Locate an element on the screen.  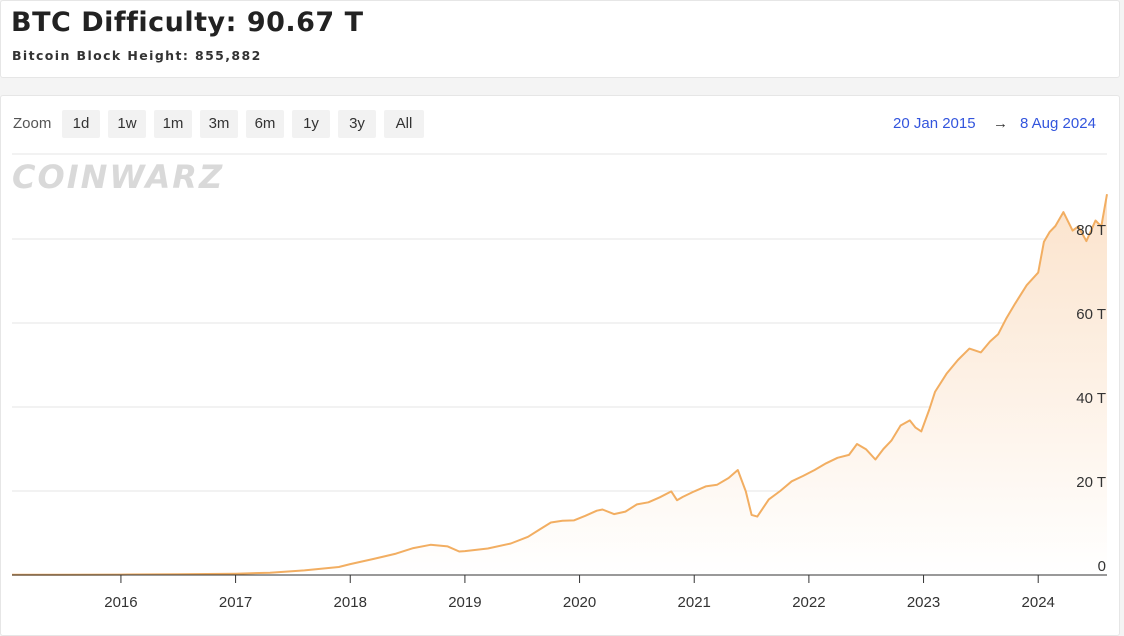
zoom-6m-button: 6m is located at coordinates (265, 124).